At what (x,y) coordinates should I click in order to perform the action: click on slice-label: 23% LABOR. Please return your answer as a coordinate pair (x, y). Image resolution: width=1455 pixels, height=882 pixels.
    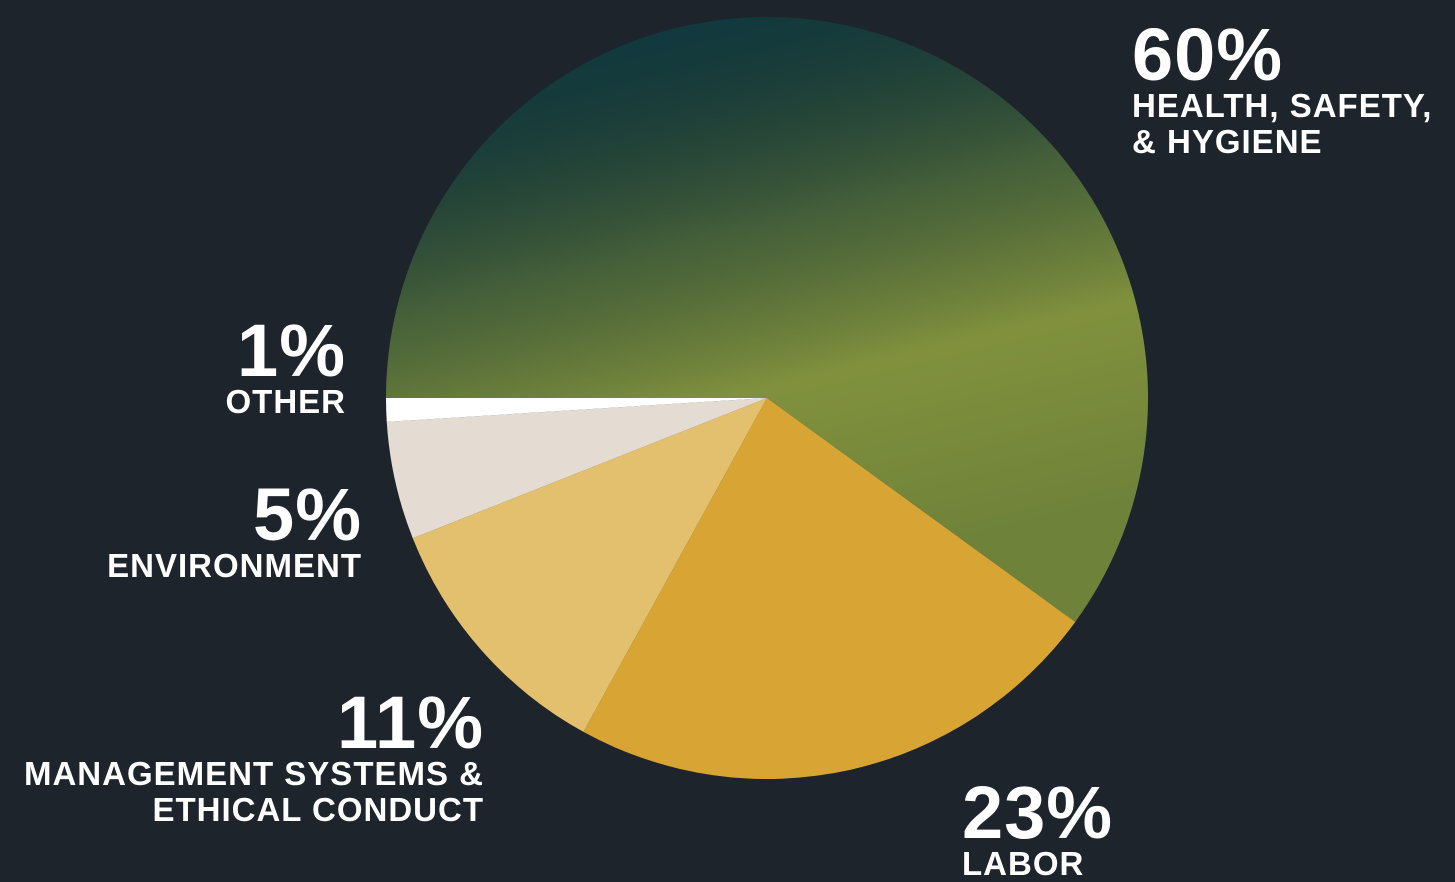
    Looking at the image, I should click on (1112, 826).